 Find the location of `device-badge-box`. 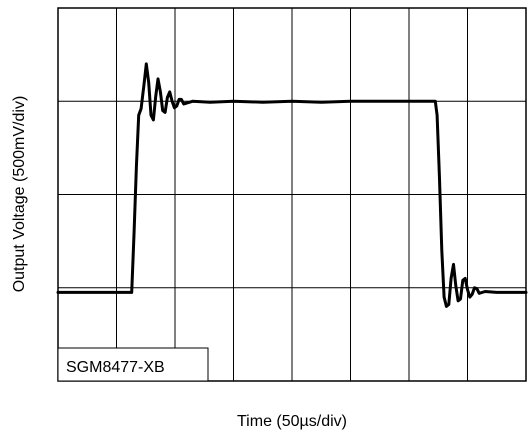

device-badge-box is located at coordinates (133, 364).